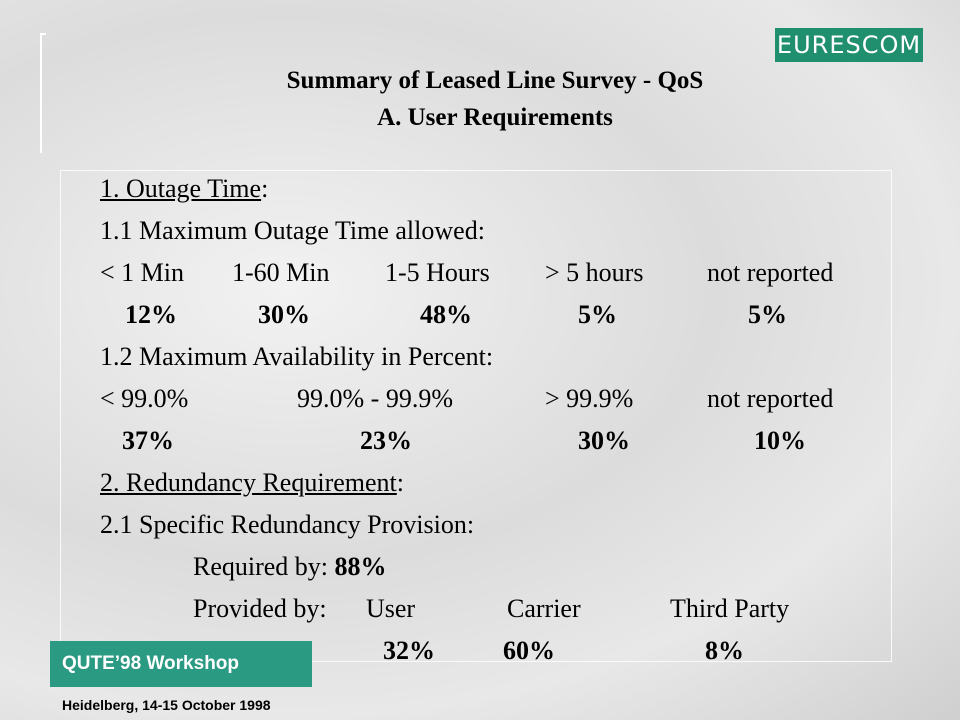  I want to click on value: 12%, so click(151, 314).